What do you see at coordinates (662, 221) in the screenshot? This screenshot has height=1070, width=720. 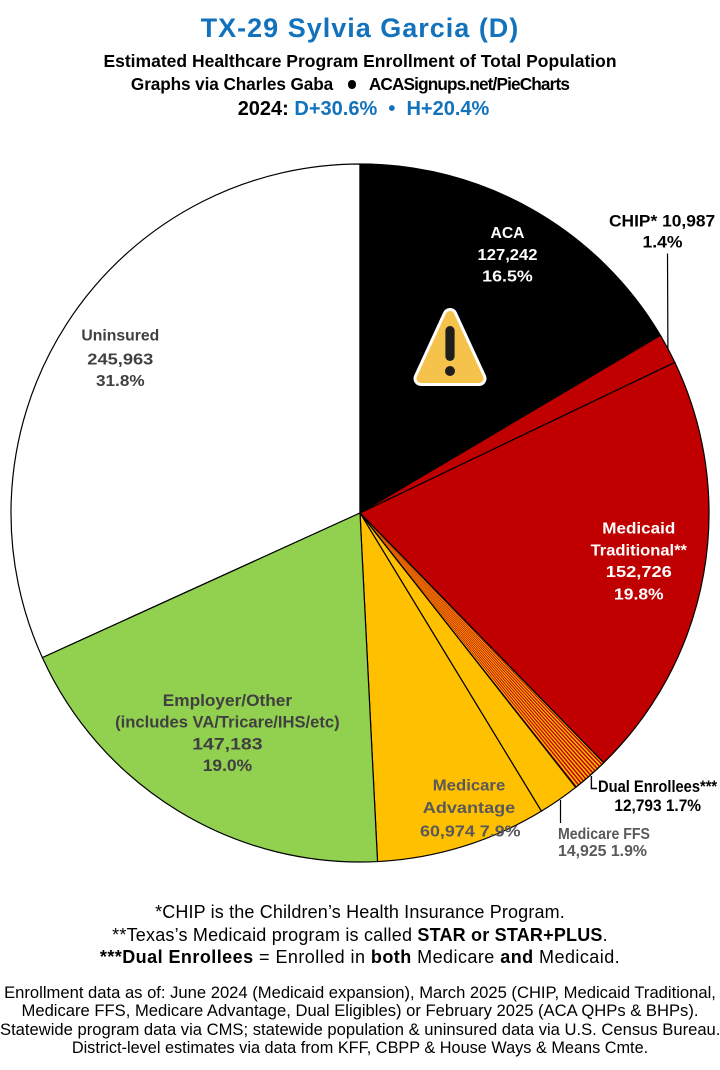 I see `svg-text: CHIP* 10,987` at bounding box center [662, 221].